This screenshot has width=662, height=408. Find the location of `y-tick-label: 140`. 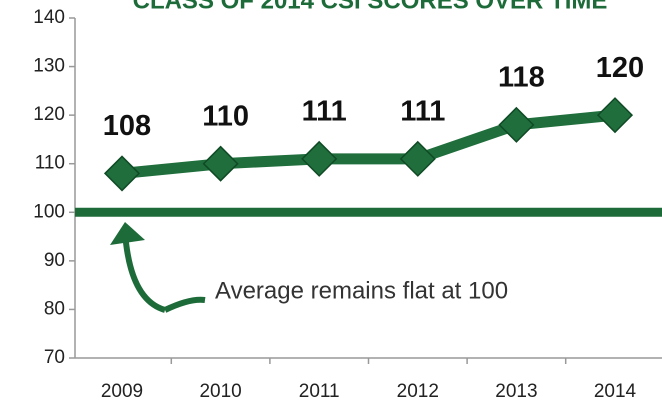

y-tick-label: 140 is located at coordinates (49, 17).